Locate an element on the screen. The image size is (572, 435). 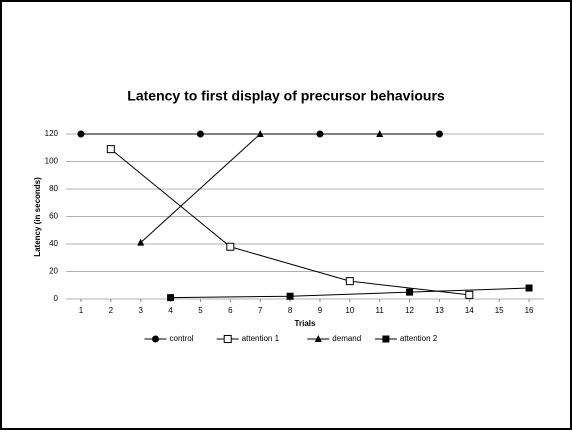
legend-label: demand is located at coordinates (346, 338).